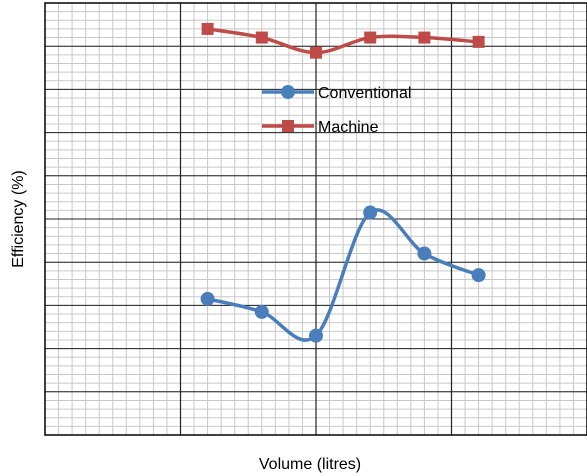 The image size is (587, 476). I want to click on legend: Conventional Machine, so click(336, 110).